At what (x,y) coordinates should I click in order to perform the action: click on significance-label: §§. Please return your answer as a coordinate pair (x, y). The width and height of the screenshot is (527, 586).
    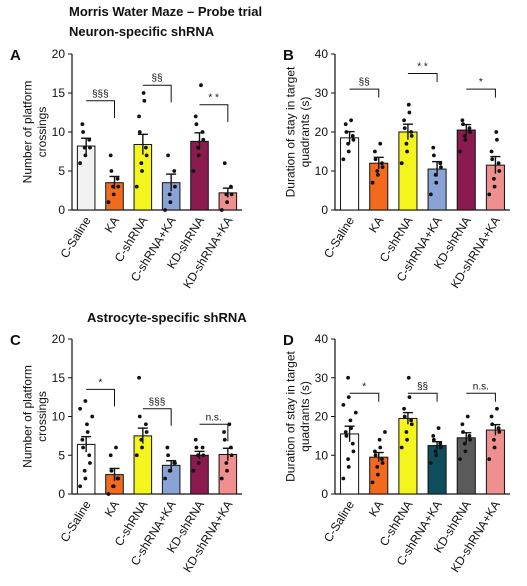
    Looking at the image, I should click on (364, 82).